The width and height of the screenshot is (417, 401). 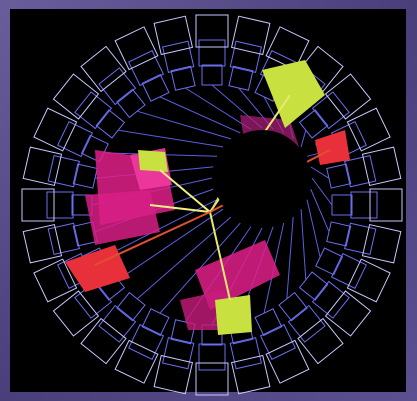 What do you see at coordinates (262, 178) in the screenshot?
I see `inner-bore` at bounding box center [262, 178].